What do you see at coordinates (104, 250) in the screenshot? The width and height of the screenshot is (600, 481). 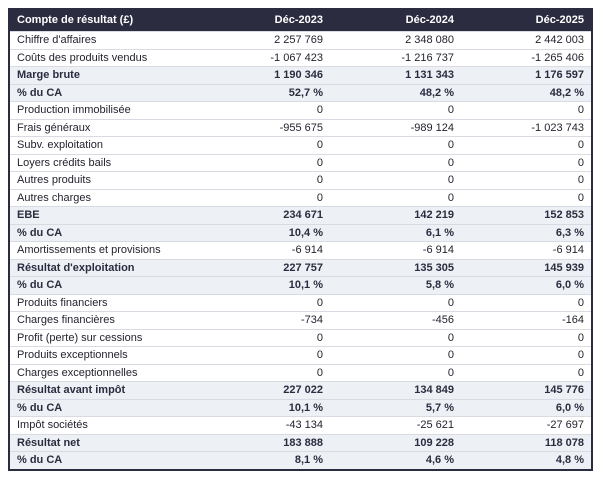 I see `row-label: Amortissements et provisions` at bounding box center [104, 250].